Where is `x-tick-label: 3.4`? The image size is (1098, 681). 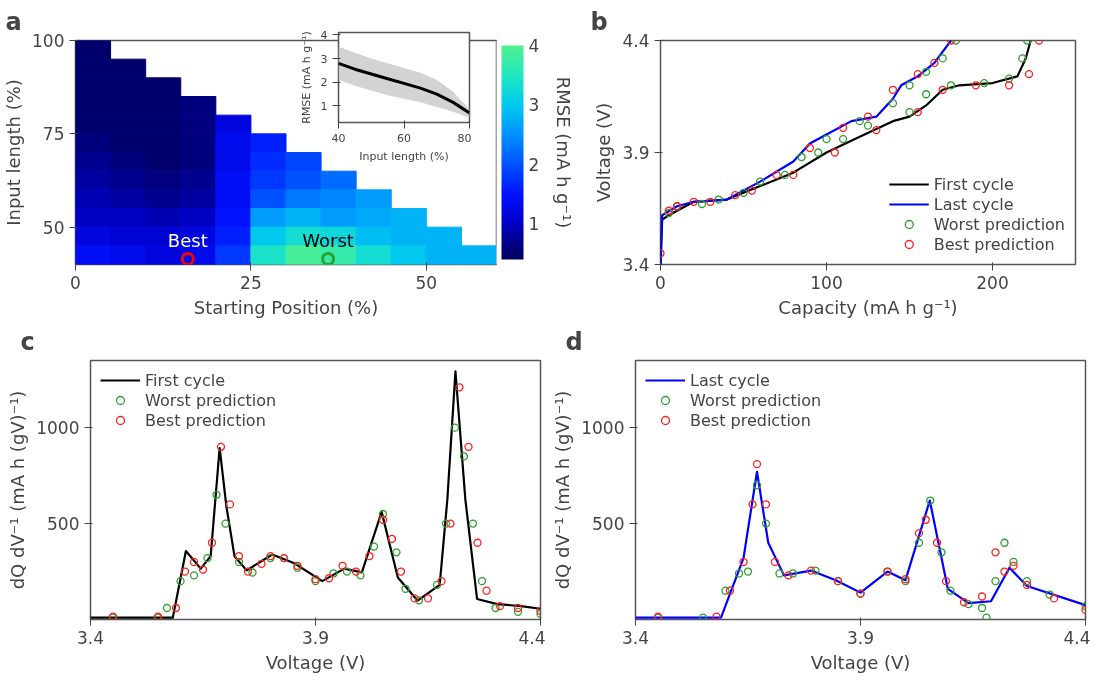 x-tick-label: 3.4 is located at coordinates (90, 637).